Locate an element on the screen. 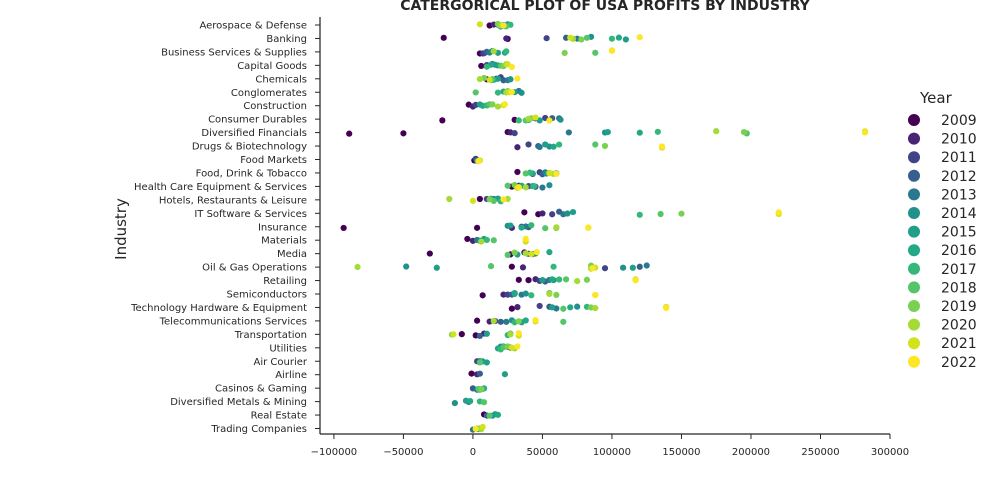 The image size is (989, 500). category-label: Diversified Metals & Mining is located at coordinates (238, 402).